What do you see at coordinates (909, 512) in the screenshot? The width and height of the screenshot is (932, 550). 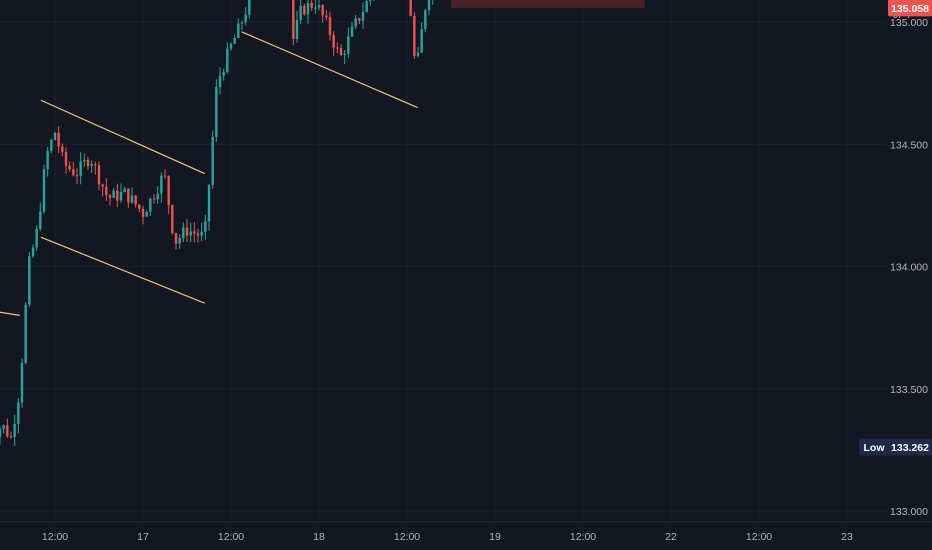 I see `y-tick-label: 133.000` at bounding box center [909, 512].